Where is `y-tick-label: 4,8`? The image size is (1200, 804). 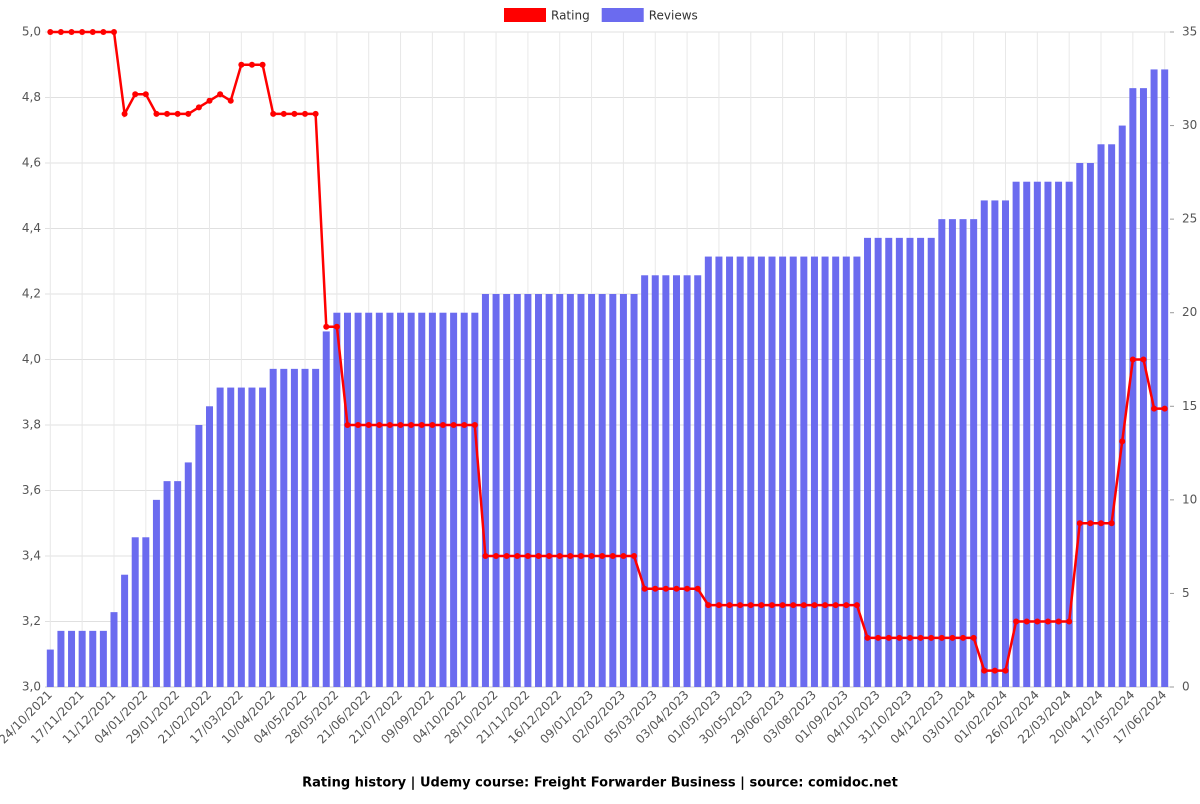
y-tick-label: 4,8 is located at coordinates (31, 97).